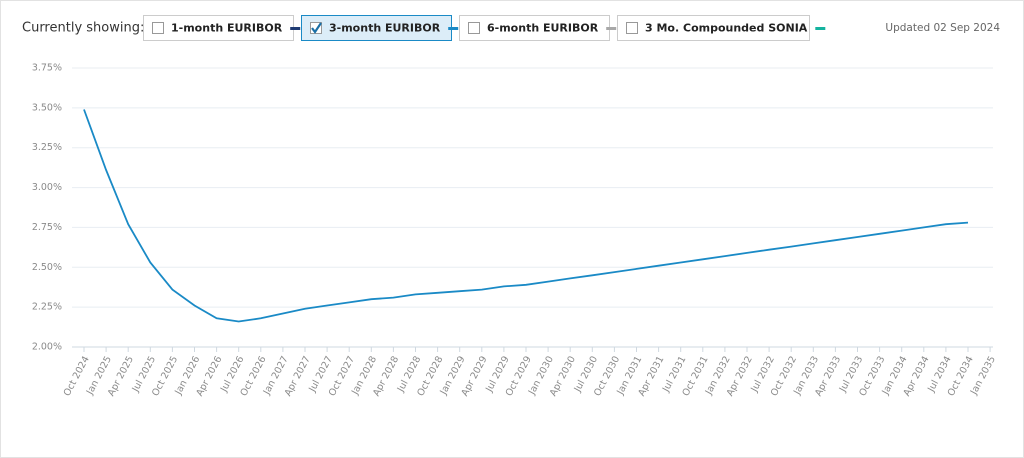 Image resolution: width=1024 pixels, height=458 pixels. Describe the element at coordinates (227, 28) in the screenshot. I see `button-label: 1-month EURIBOR` at that location.